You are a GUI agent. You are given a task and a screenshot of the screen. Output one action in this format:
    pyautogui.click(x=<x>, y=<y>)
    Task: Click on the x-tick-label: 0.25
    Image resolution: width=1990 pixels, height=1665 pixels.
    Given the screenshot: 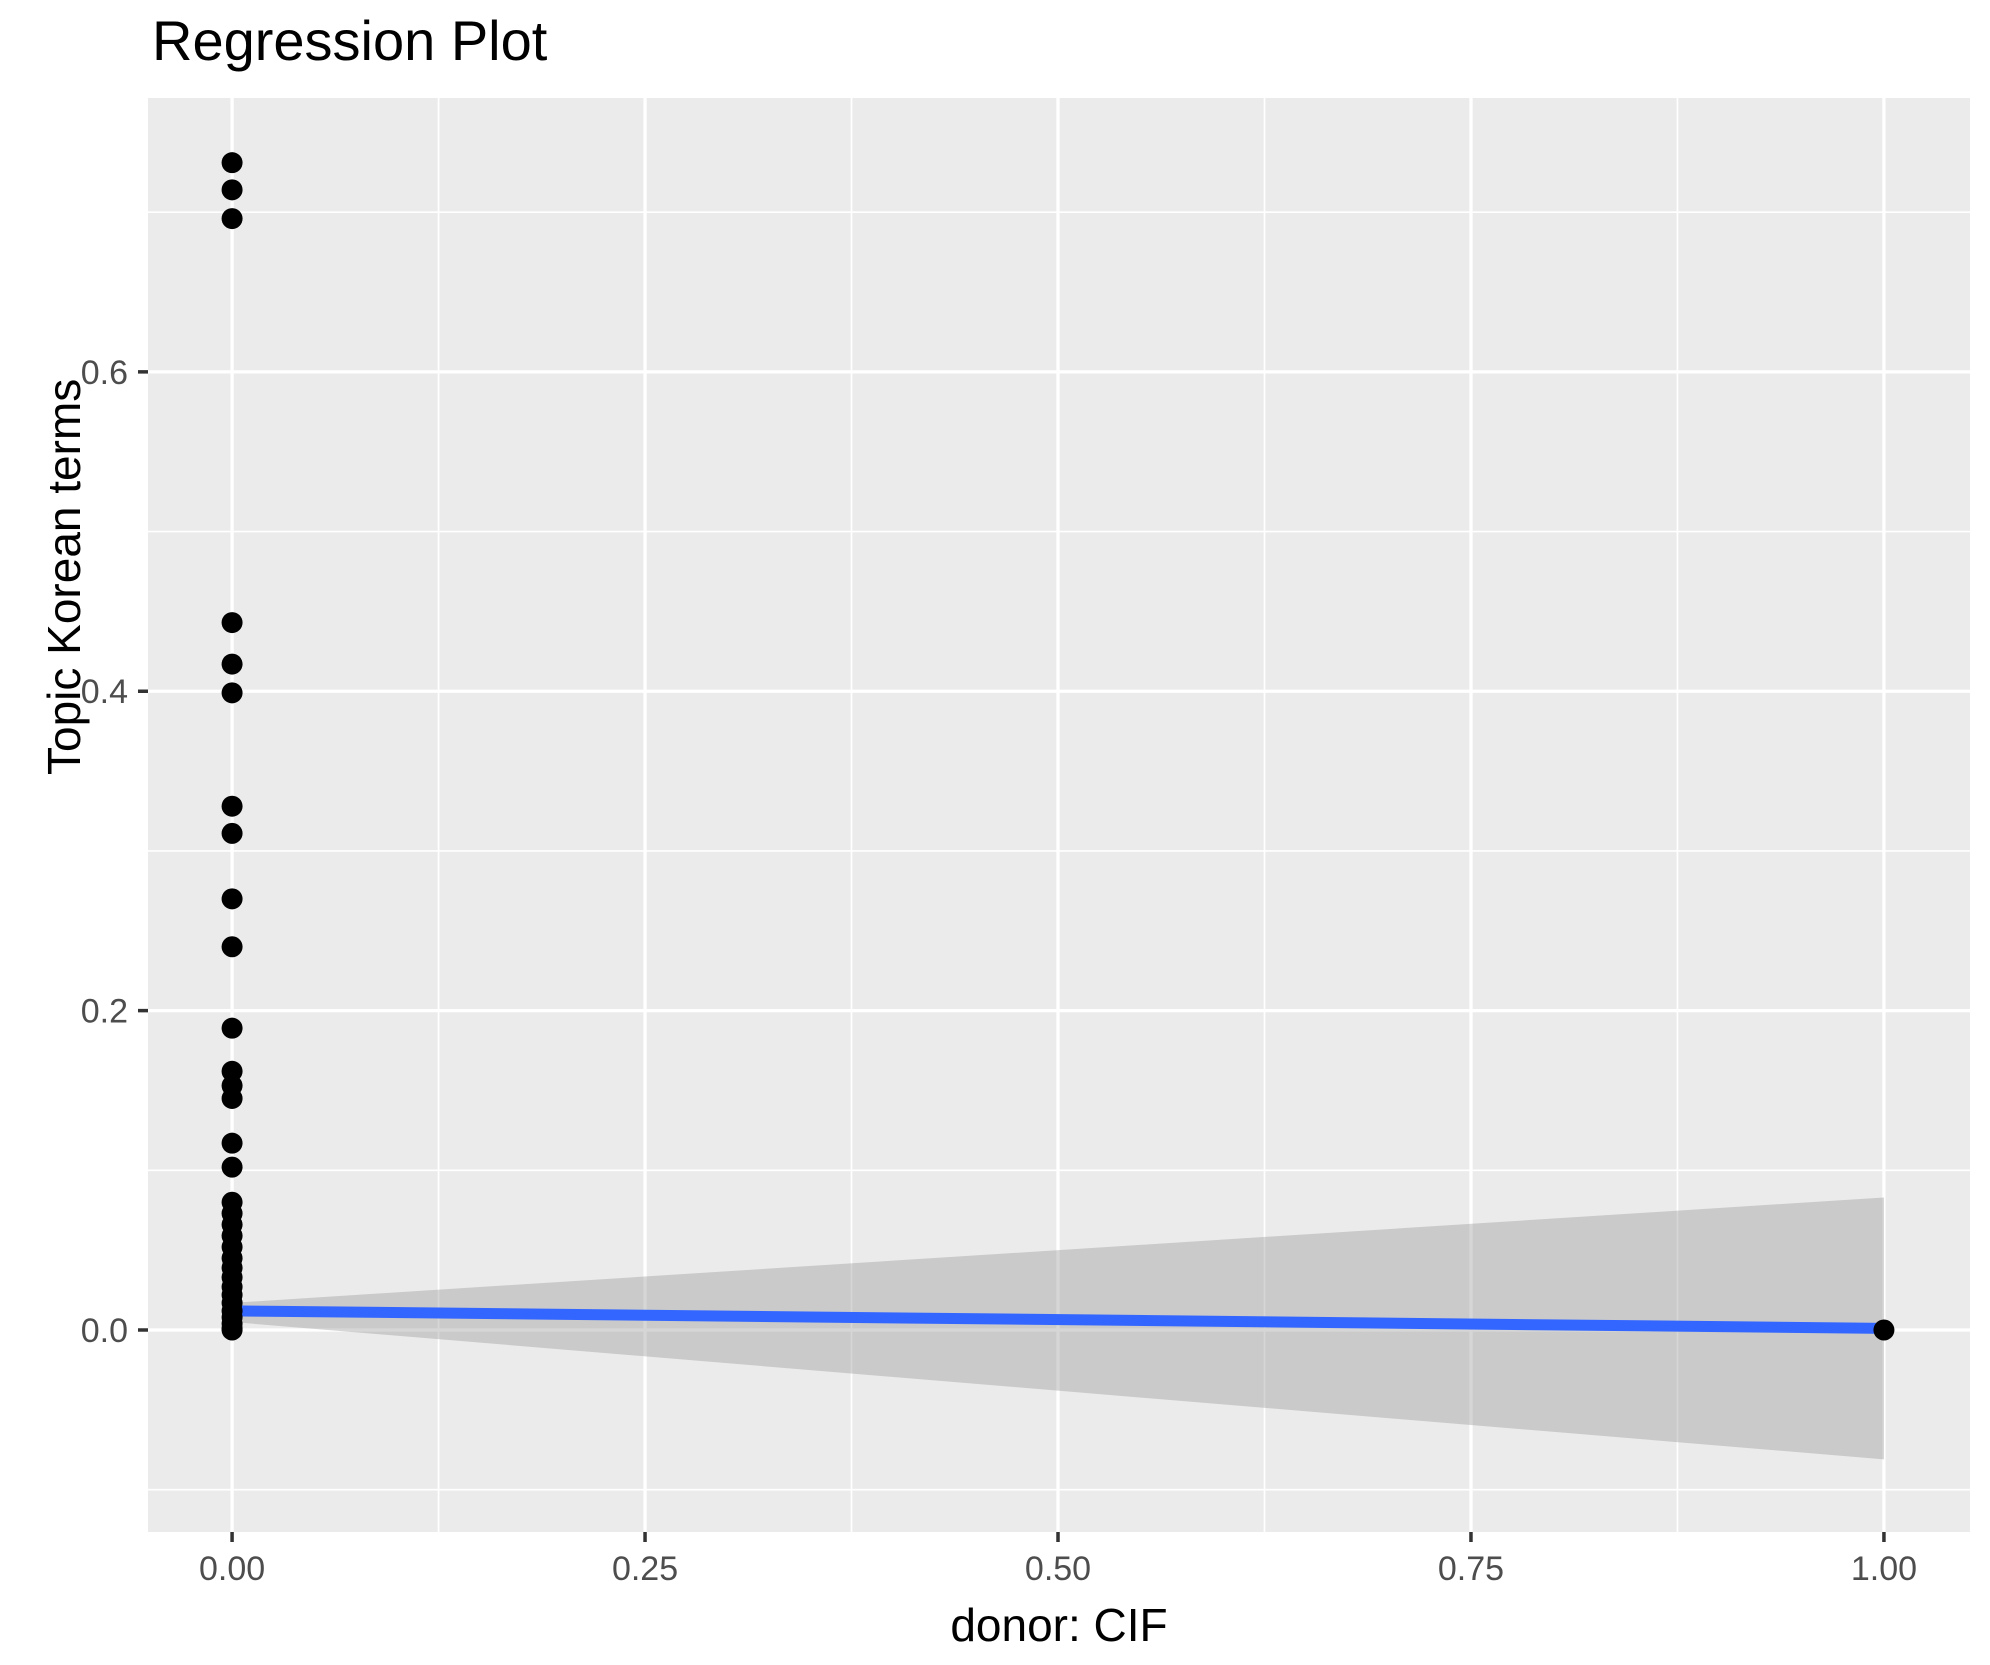 What is the action you would take?
    pyautogui.click(x=645, y=1569)
    